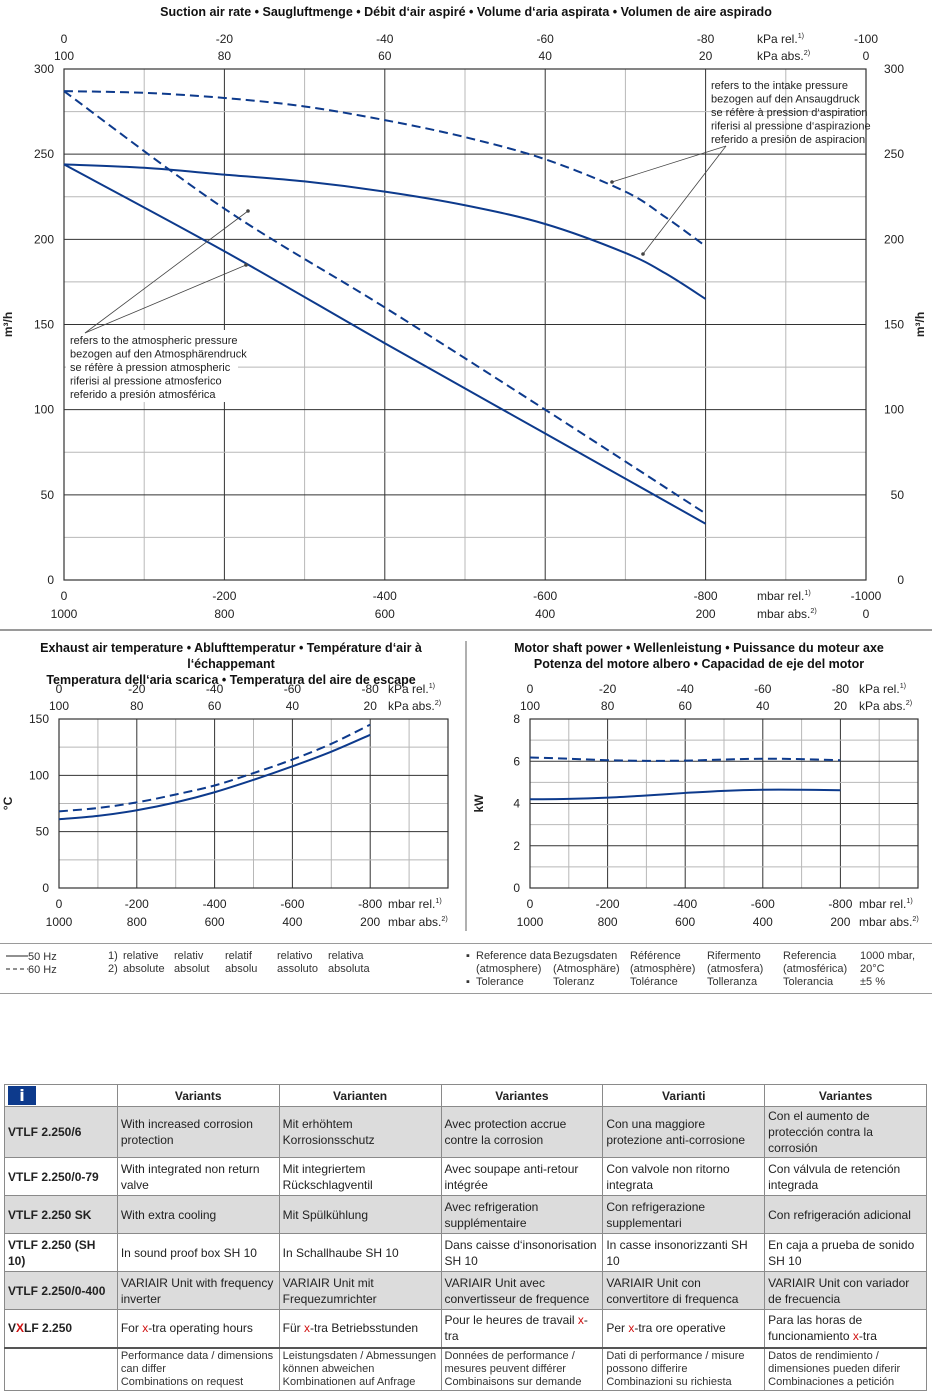 The width and height of the screenshot is (932, 1394). Describe the element at coordinates (530, 922) in the screenshot. I see `x-tick-label-abs: 1000` at that location.